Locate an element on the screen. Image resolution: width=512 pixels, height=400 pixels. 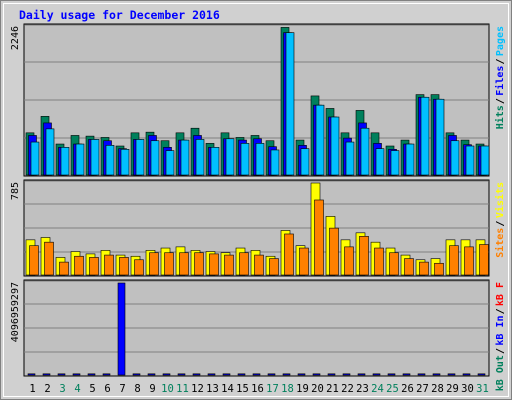
x-tick-label: 15 is located at coordinates (242, 389).